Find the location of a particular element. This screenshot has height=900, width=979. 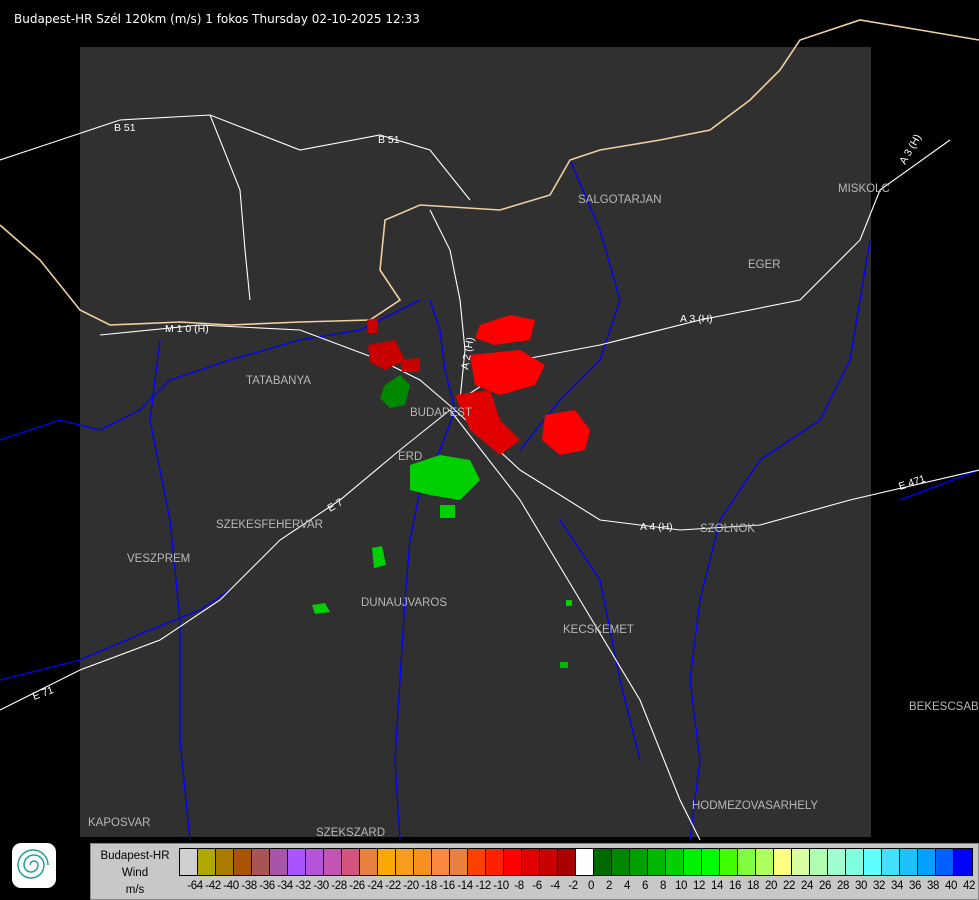

legend-product: Wind is located at coordinates (135, 873).